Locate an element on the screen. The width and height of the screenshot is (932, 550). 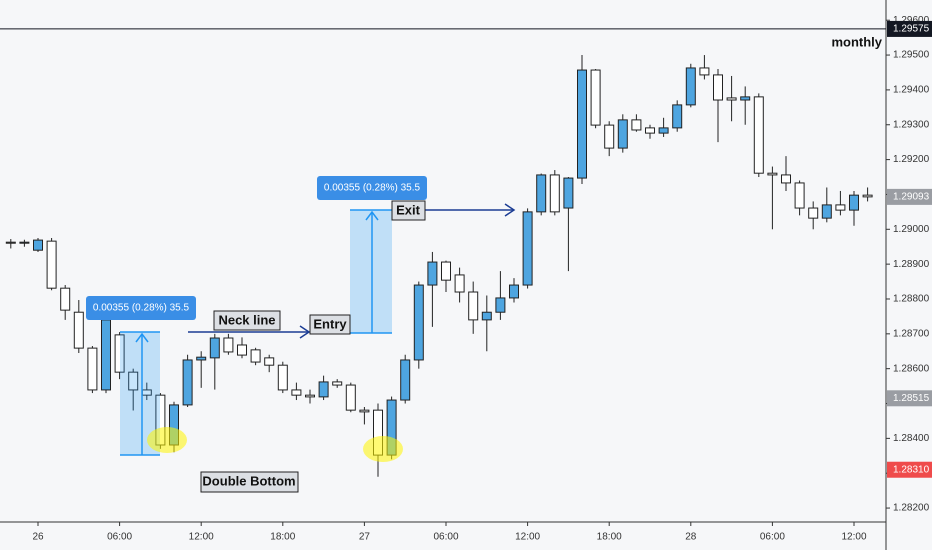
price-label: 1.29093 is located at coordinates (911, 197).